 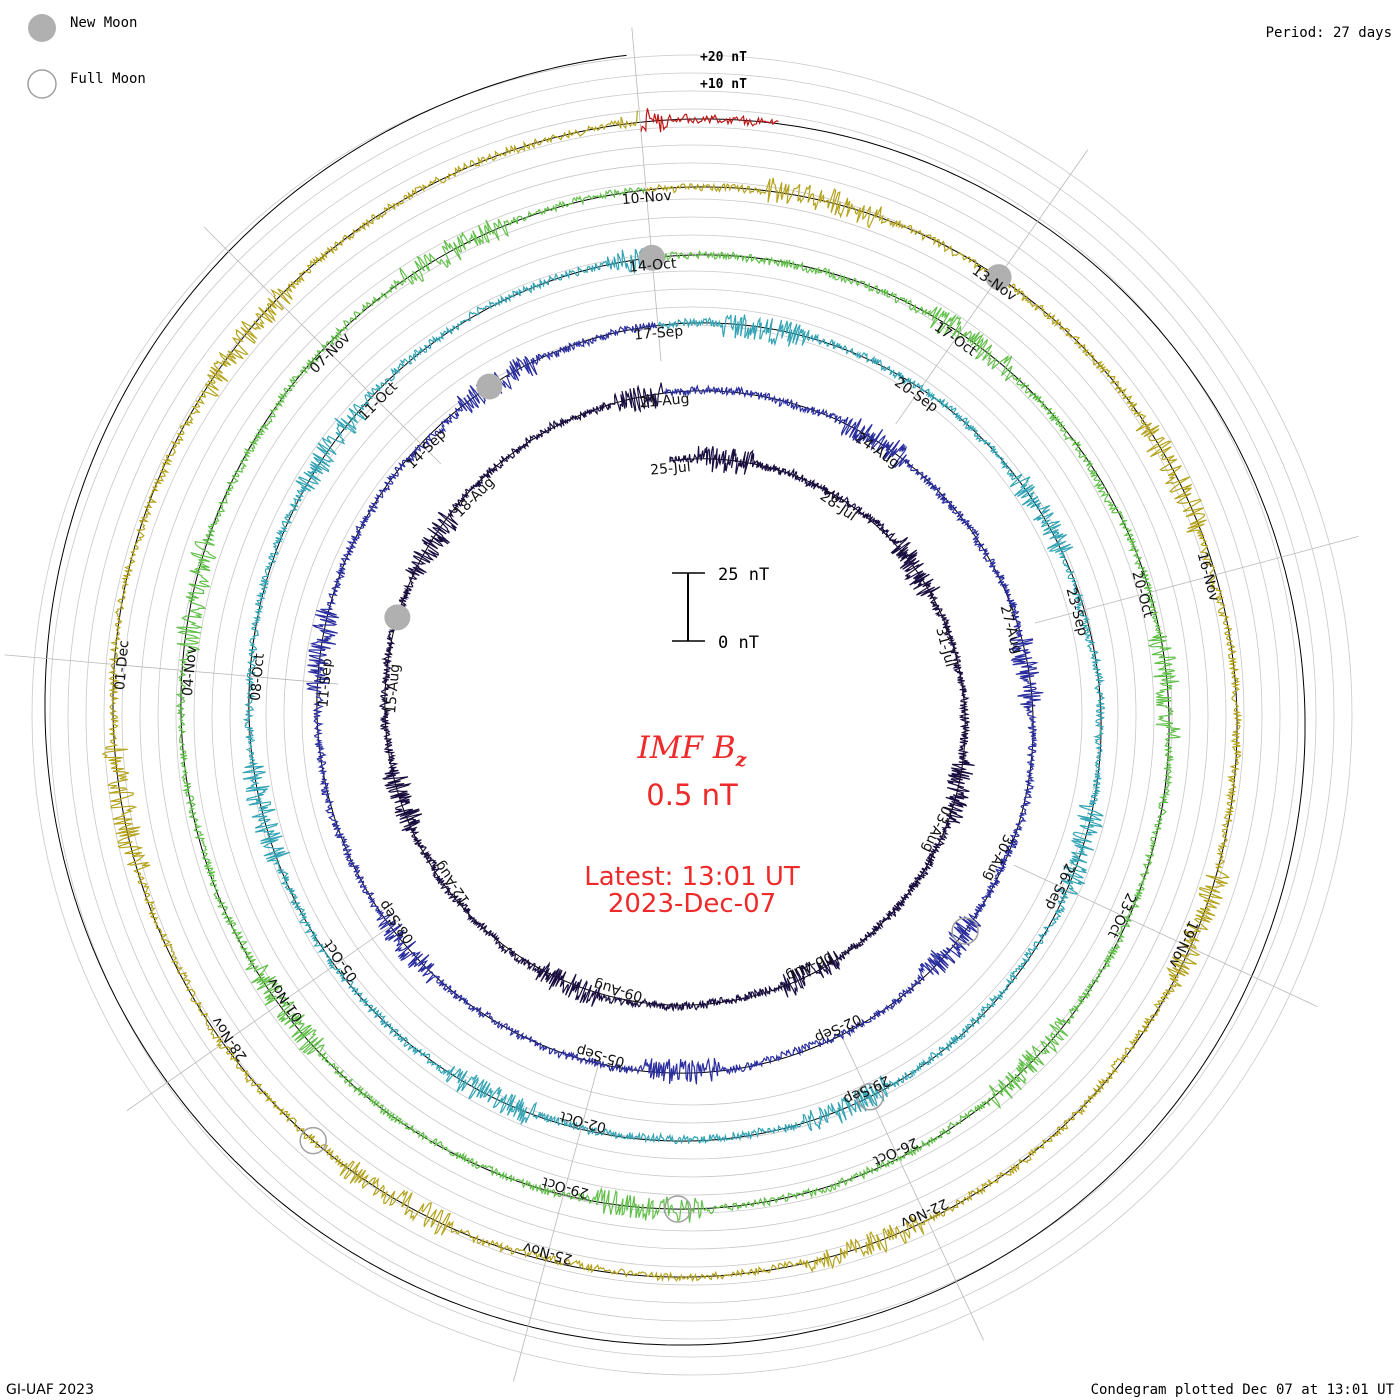 I want to click on current-value: 0.5 nT, so click(x=692, y=795).